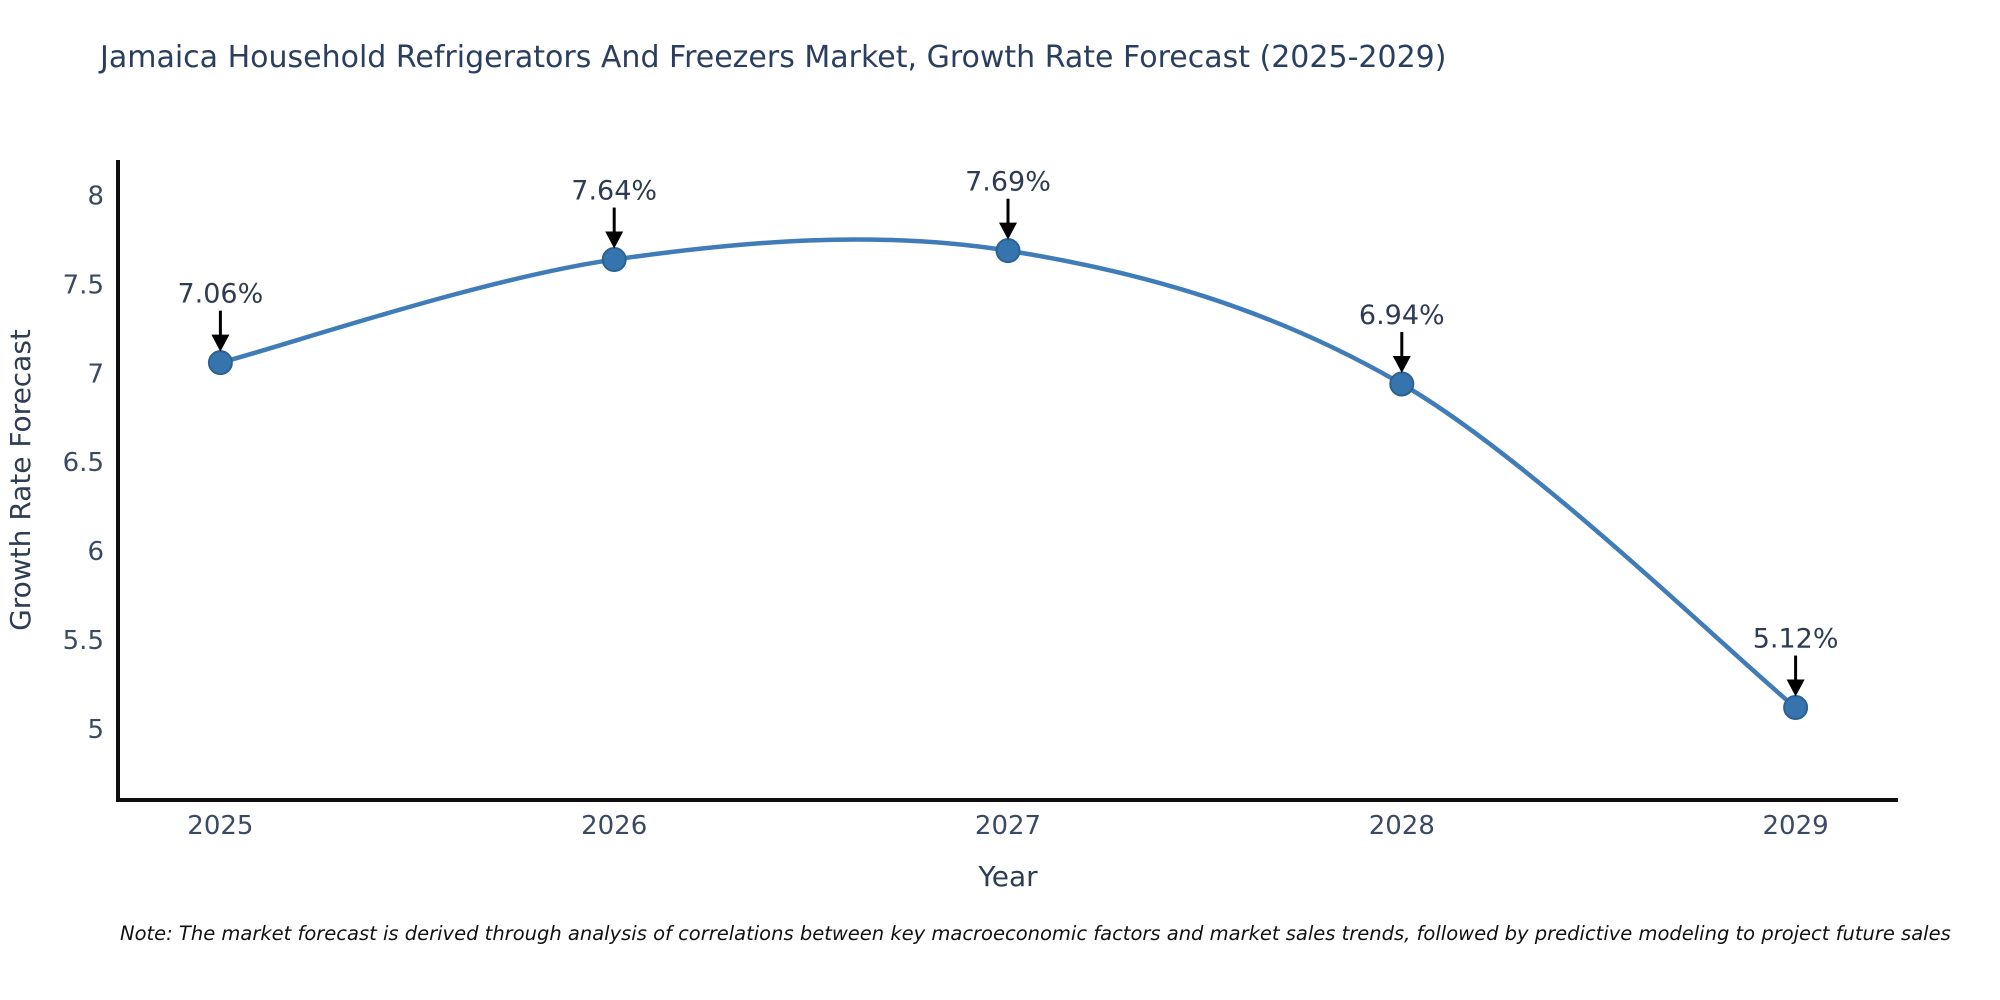  I want to click on y-tick-label: 5, so click(95, 730).